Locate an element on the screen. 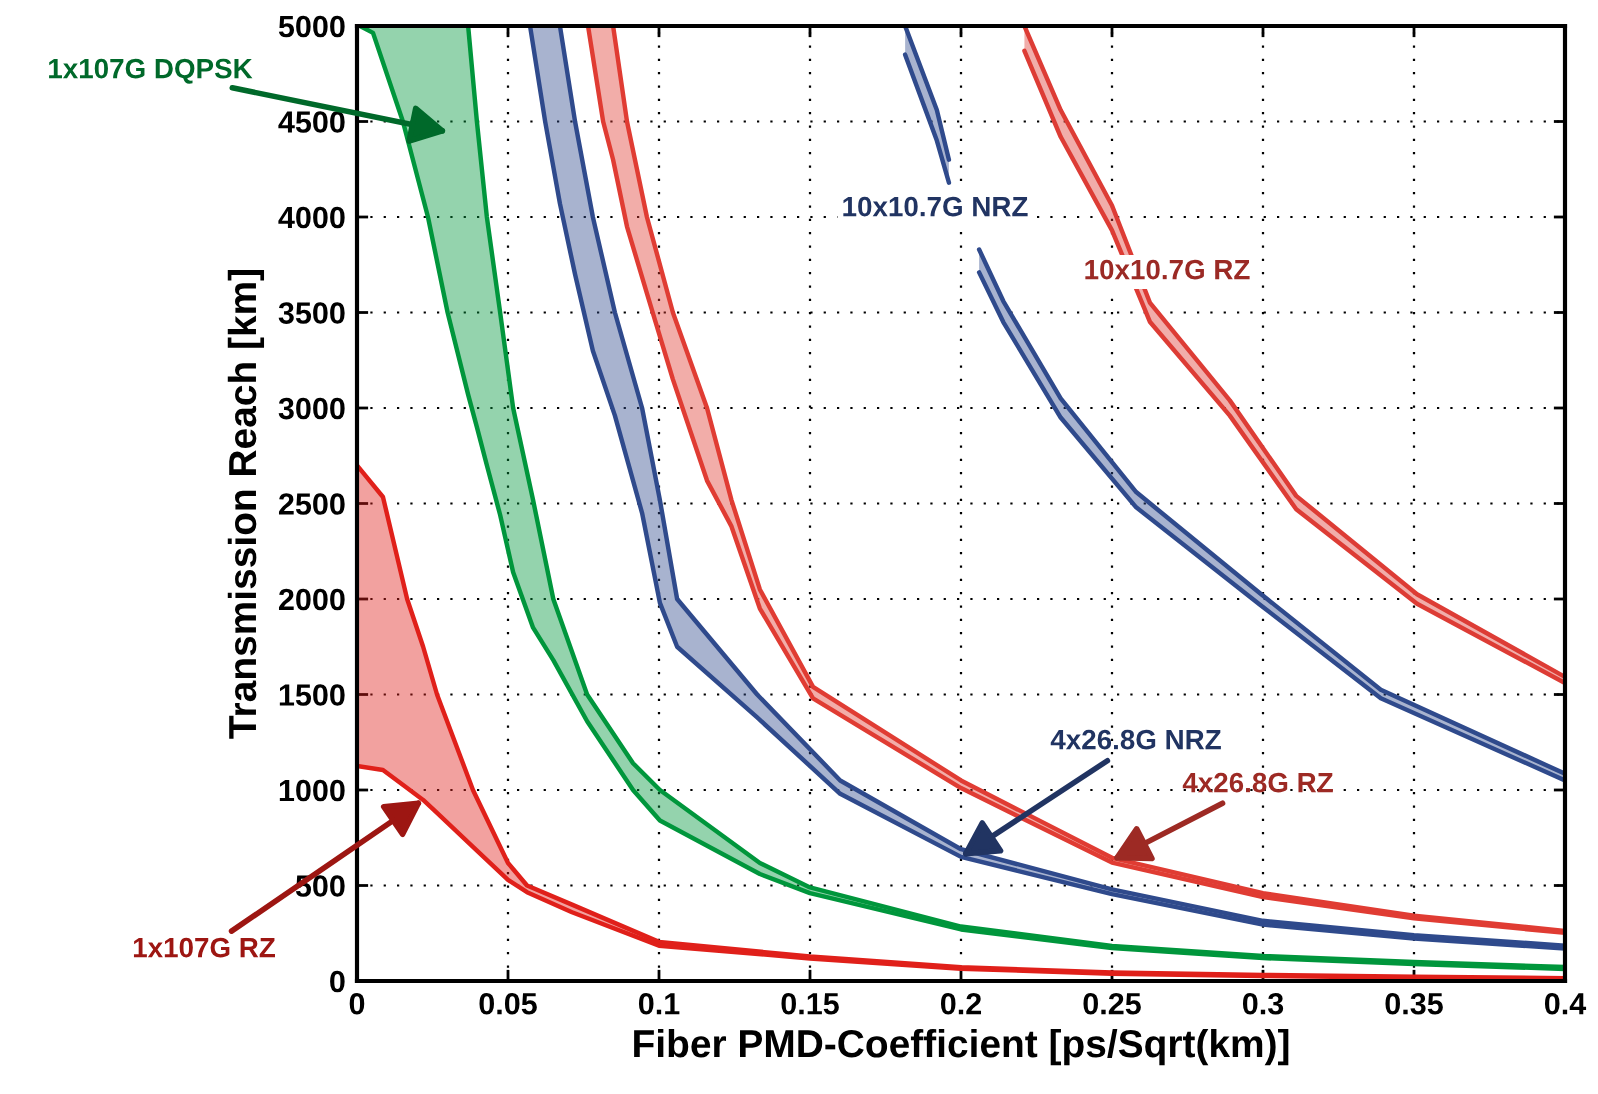 The height and width of the screenshot is (1094, 1598). x-tick-label: 0.3 is located at coordinates (1263, 1003).